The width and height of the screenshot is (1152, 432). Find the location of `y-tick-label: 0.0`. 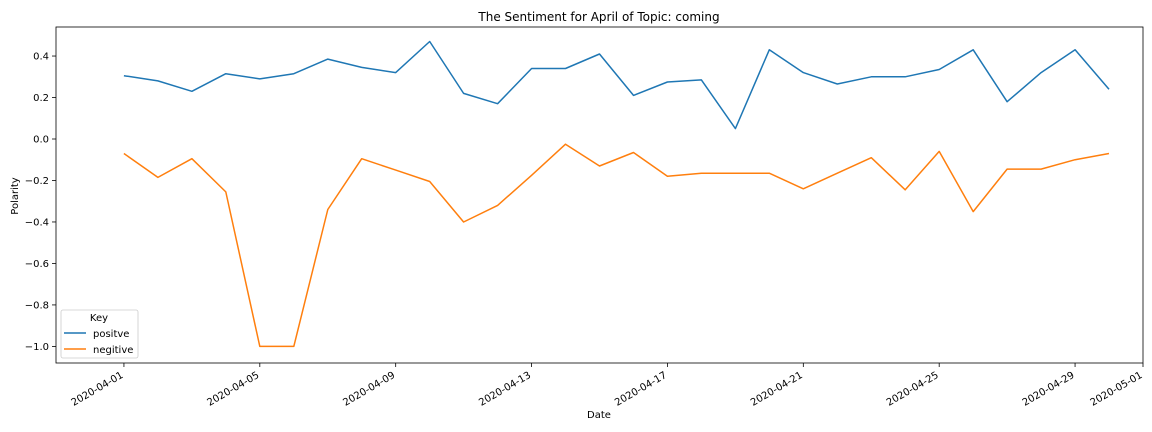

y-tick-label: 0.0 is located at coordinates (41, 140).